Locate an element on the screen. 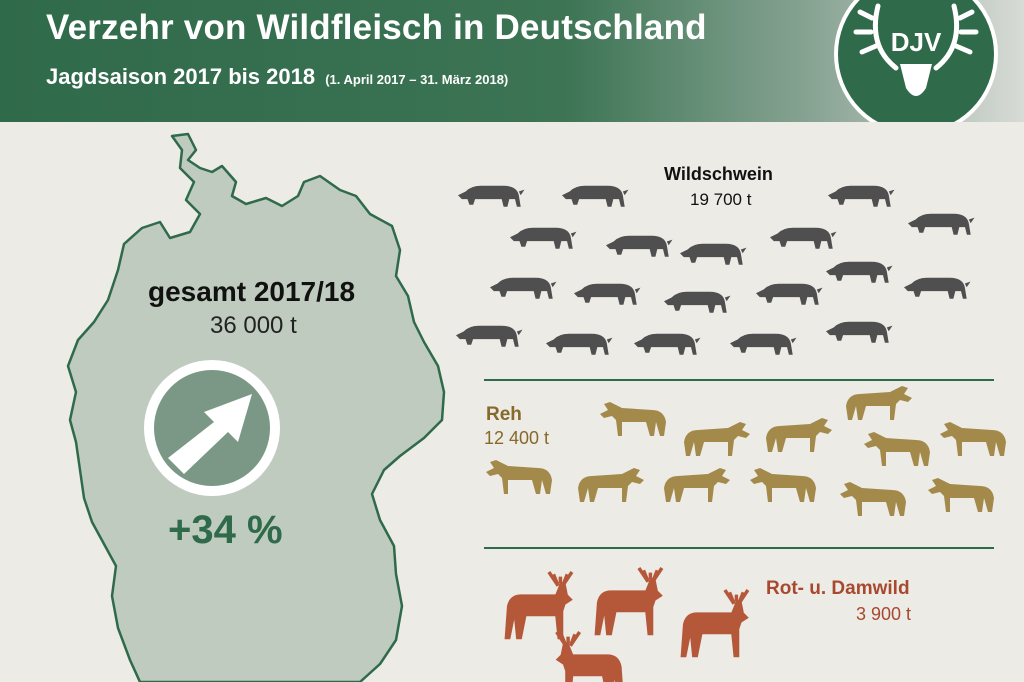  category-name-red-deer: Rot- u. Damwild is located at coordinates (838, 588).